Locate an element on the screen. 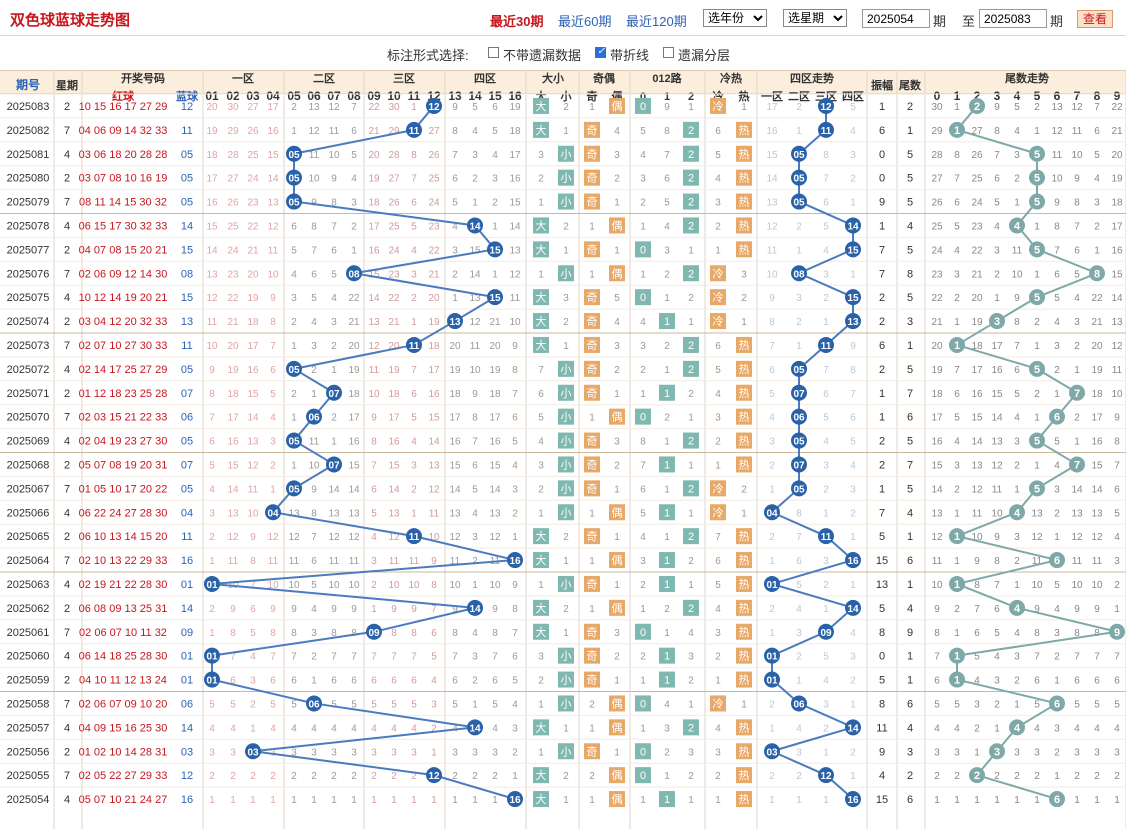 This screenshot has width=1126, height=829. omit-2025078-7: 7 is located at coordinates (334, 226).